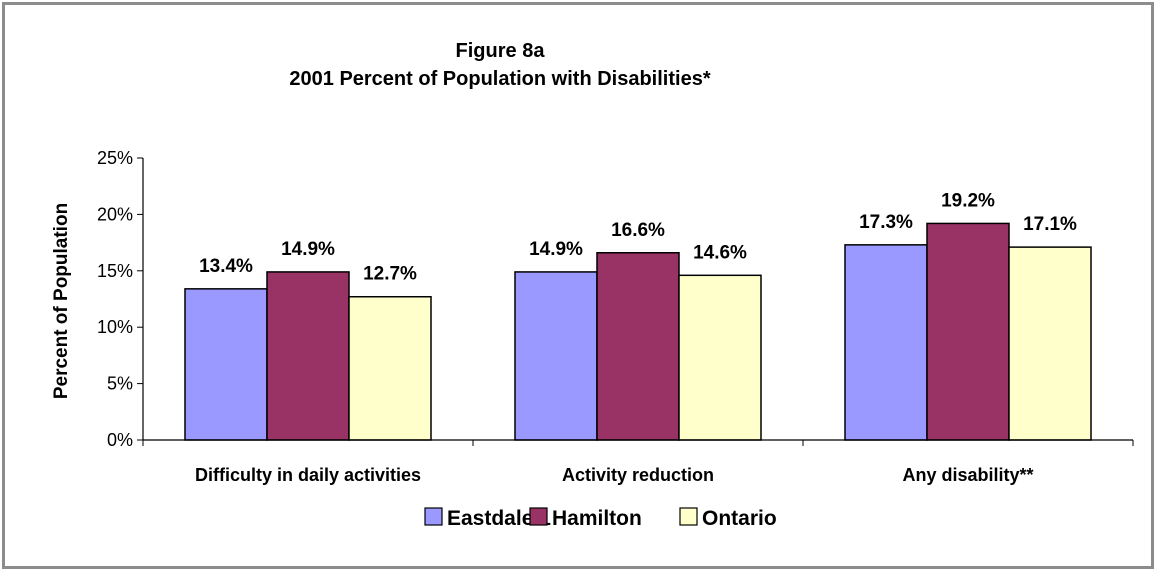 The image size is (1156, 571). What do you see at coordinates (390, 274) in the screenshot?
I see `data-label: 12.7%` at bounding box center [390, 274].